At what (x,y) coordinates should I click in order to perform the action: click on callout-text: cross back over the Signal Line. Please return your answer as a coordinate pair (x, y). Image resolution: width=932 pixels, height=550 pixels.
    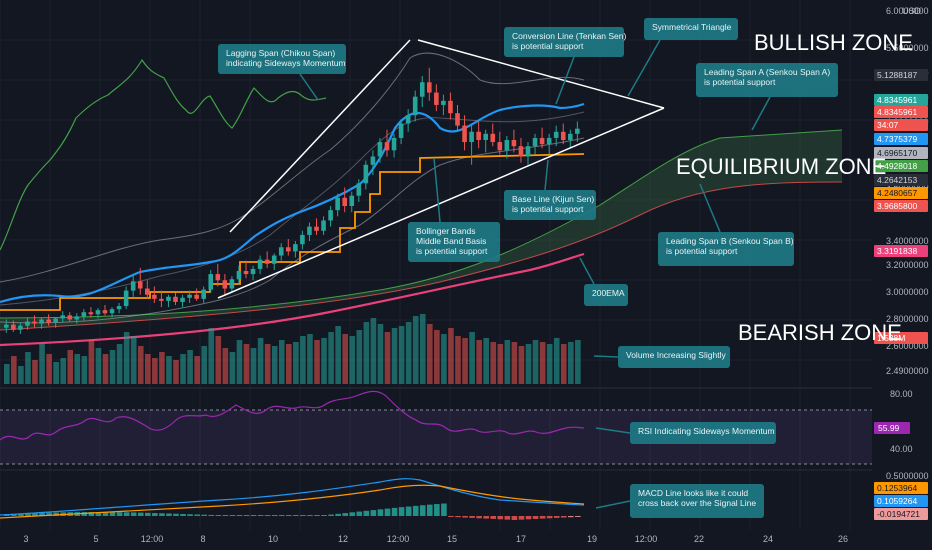
    Looking at the image, I should click on (697, 503).